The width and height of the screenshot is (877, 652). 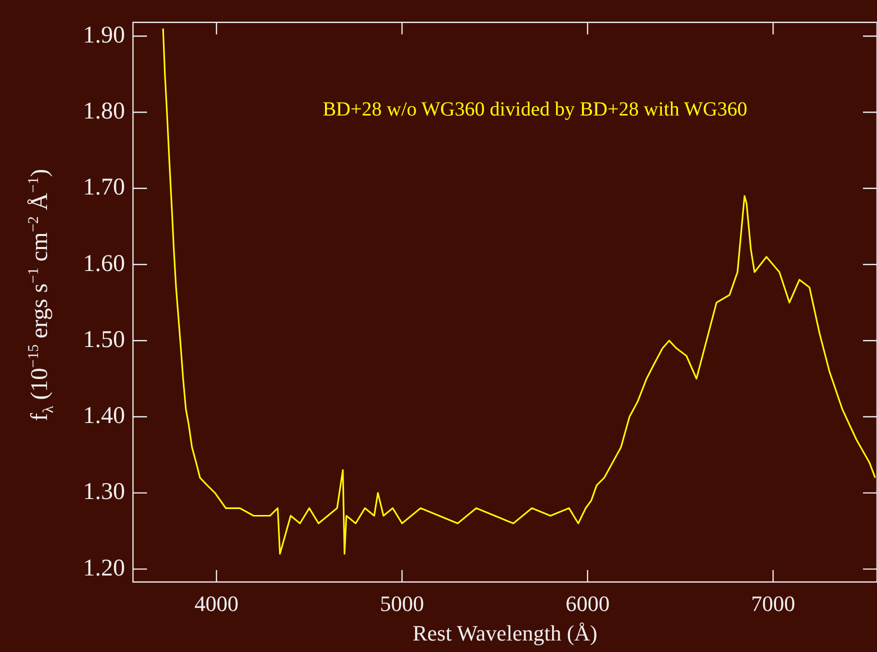 What do you see at coordinates (535, 109) in the screenshot?
I see `annotation: BD+28 w/o WG360 divided by BD+28 with WG360` at bounding box center [535, 109].